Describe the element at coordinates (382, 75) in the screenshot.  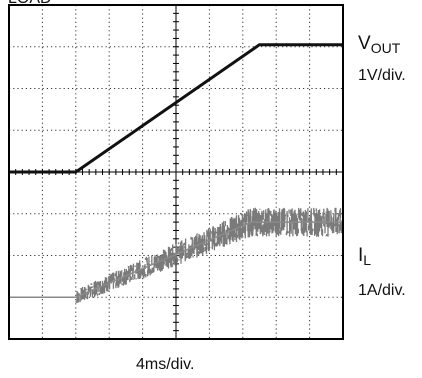
I see `vout-scale-label: 1V/div.` at that location.